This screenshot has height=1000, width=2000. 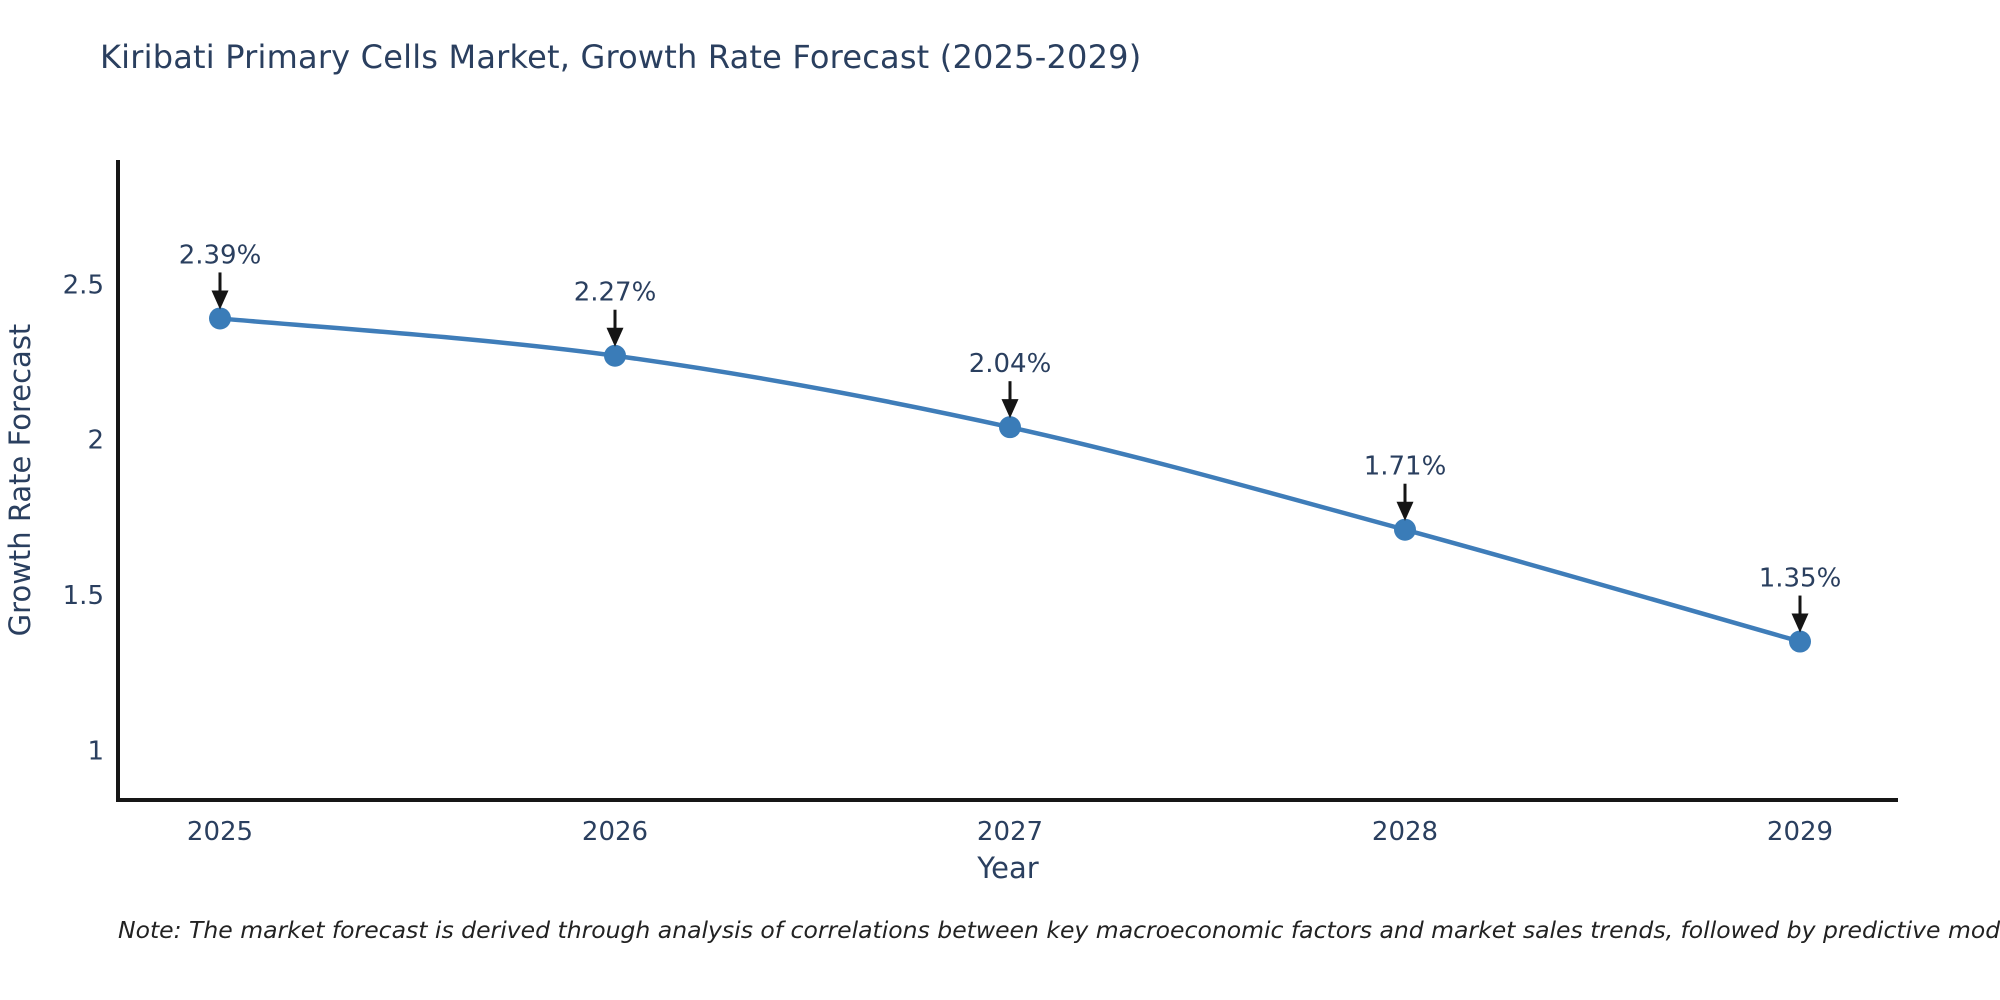 I want to click on y-axis-title: Growth Rate Forecast, so click(x=20, y=480).